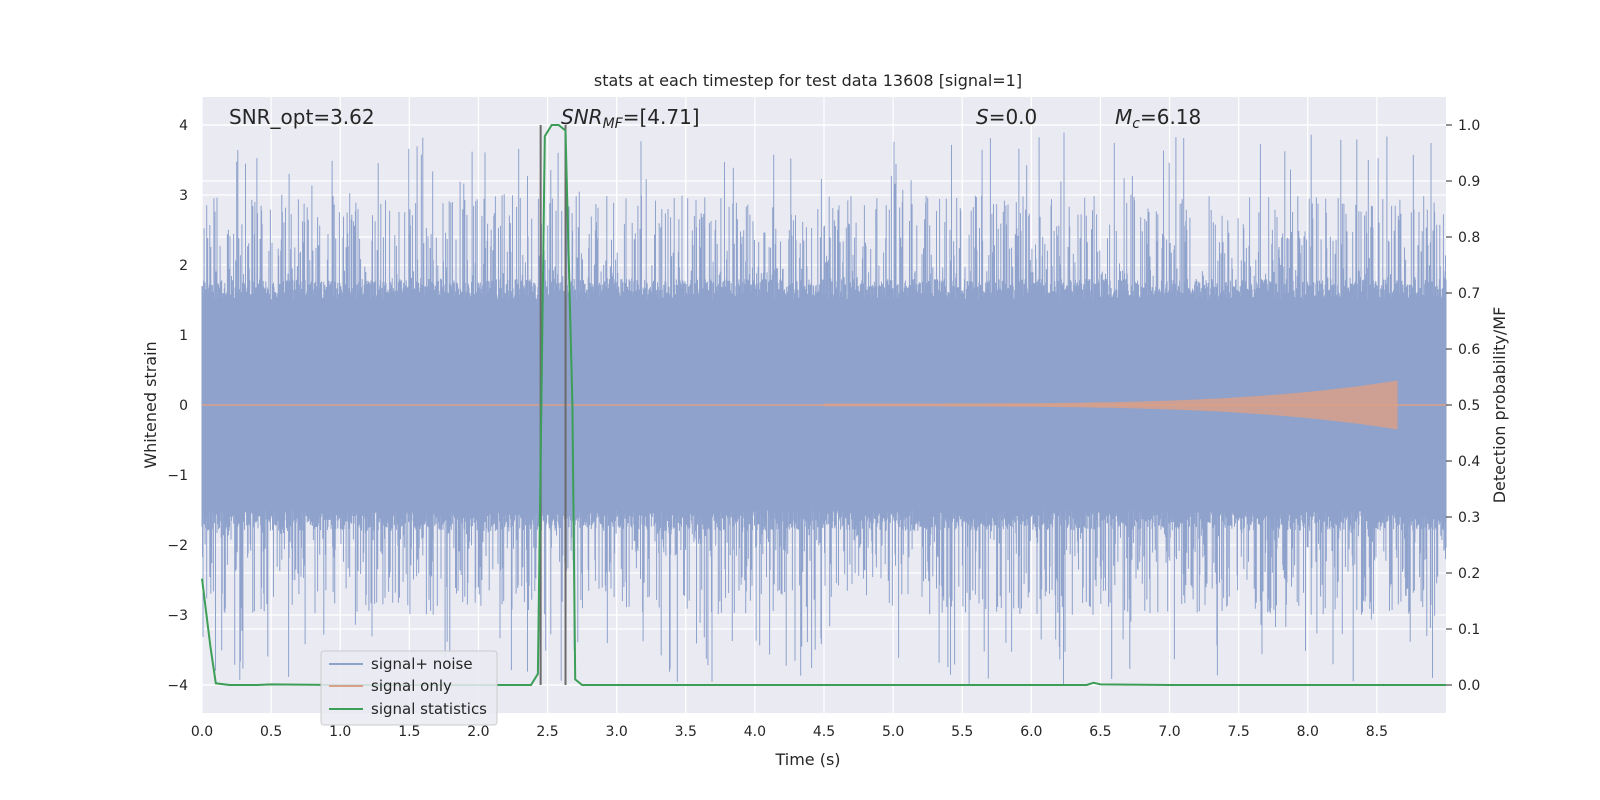 The width and height of the screenshot is (1600, 800). What do you see at coordinates (1469, 126) in the screenshot?
I see `y2-tick-label: 1.0` at bounding box center [1469, 126].